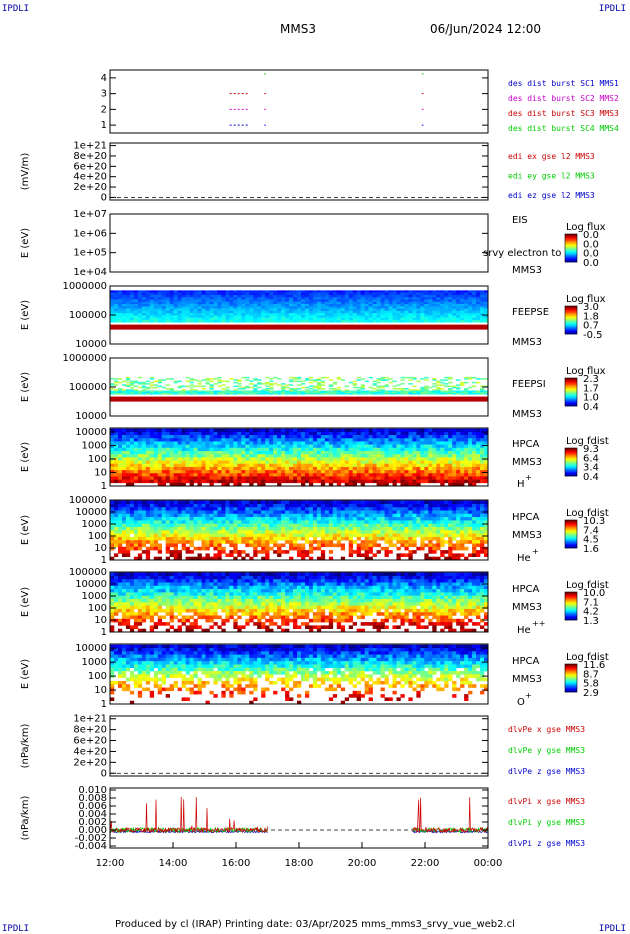  What do you see at coordinates (362, 863) in the screenshot?
I see `xtick-label-4: 20:00` at bounding box center [362, 863].